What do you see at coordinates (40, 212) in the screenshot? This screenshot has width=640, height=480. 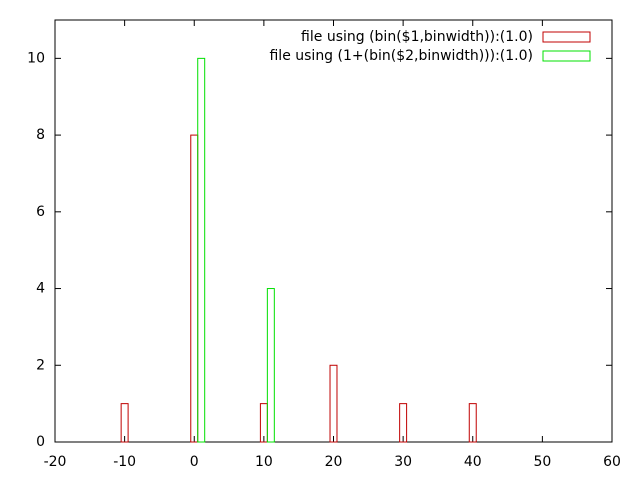 I see `y-tick-label: 6` at bounding box center [40, 212].